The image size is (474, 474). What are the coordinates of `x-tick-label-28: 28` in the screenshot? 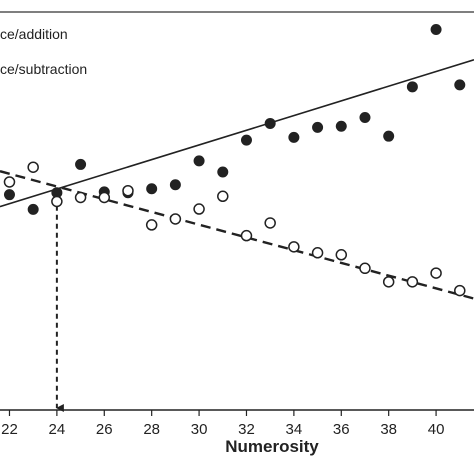 It's located at (151, 429).